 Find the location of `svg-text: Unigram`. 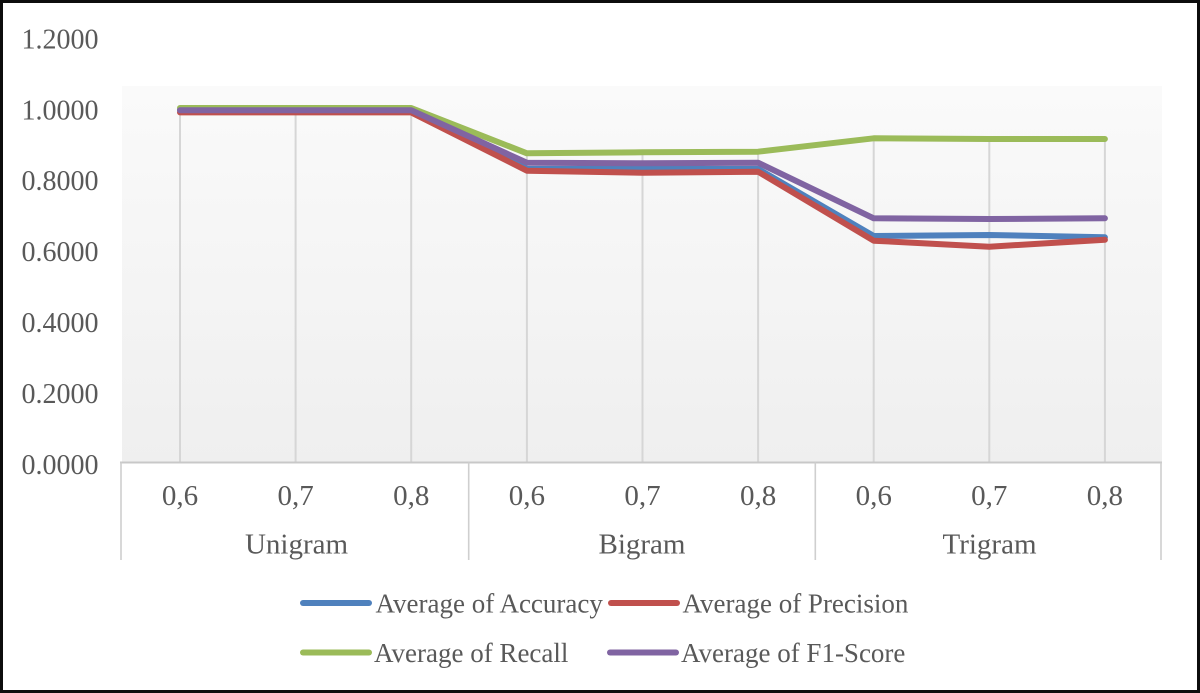

svg-text: Unigram is located at coordinates (297, 545).